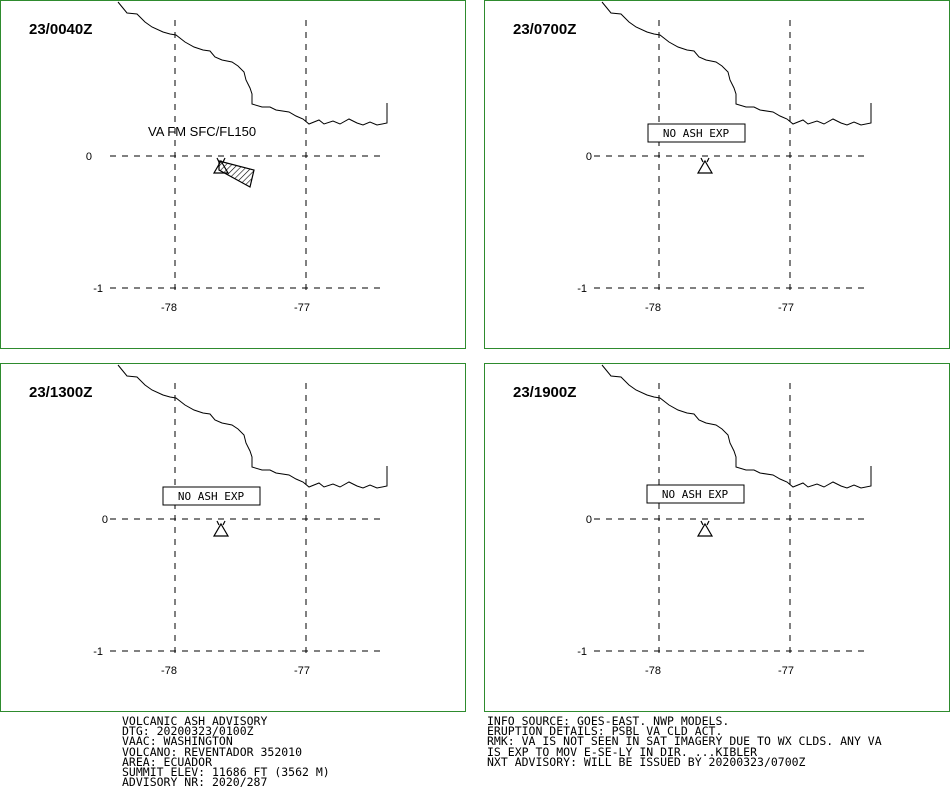 Image resolution: width=950 pixels, height=812 pixels. What do you see at coordinates (195, 721) in the screenshot?
I see `advisory-line: VOLCANIC ASH ADVISORY` at bounding box center [195, 721].